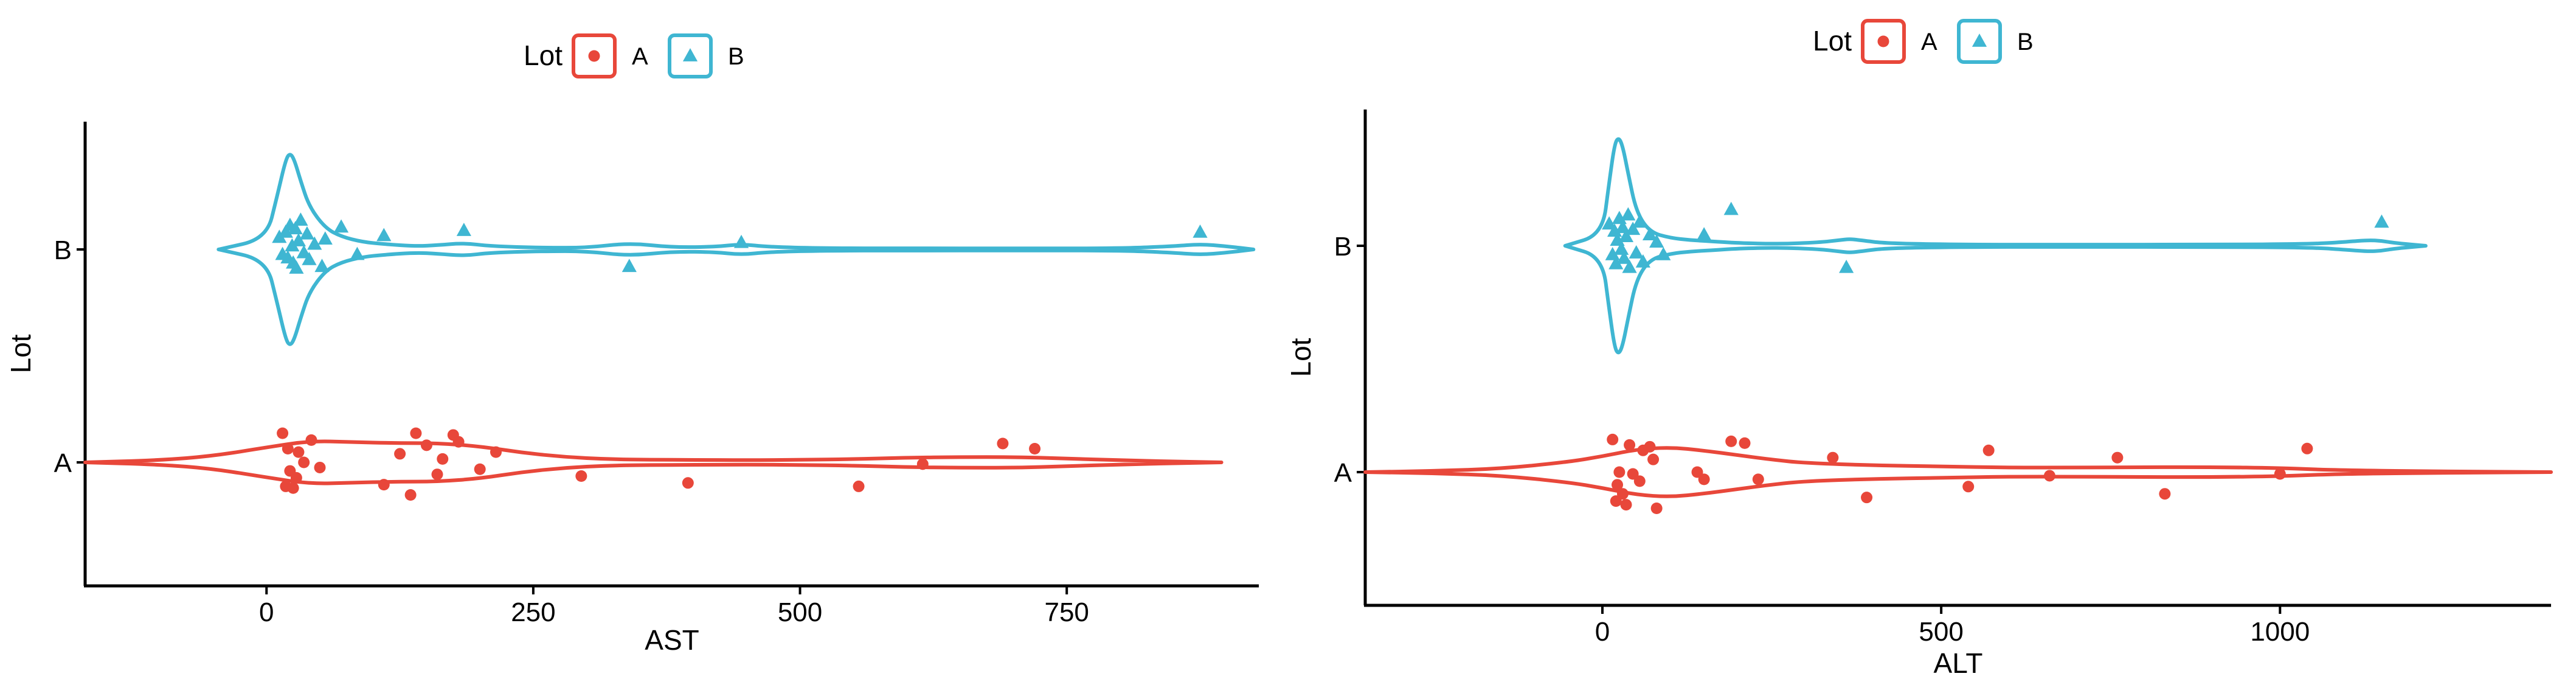  What do you see at coordinates (266, 612) in the screenshot?
I see `x-tick-label: 0` at bounding box center [266, 612].